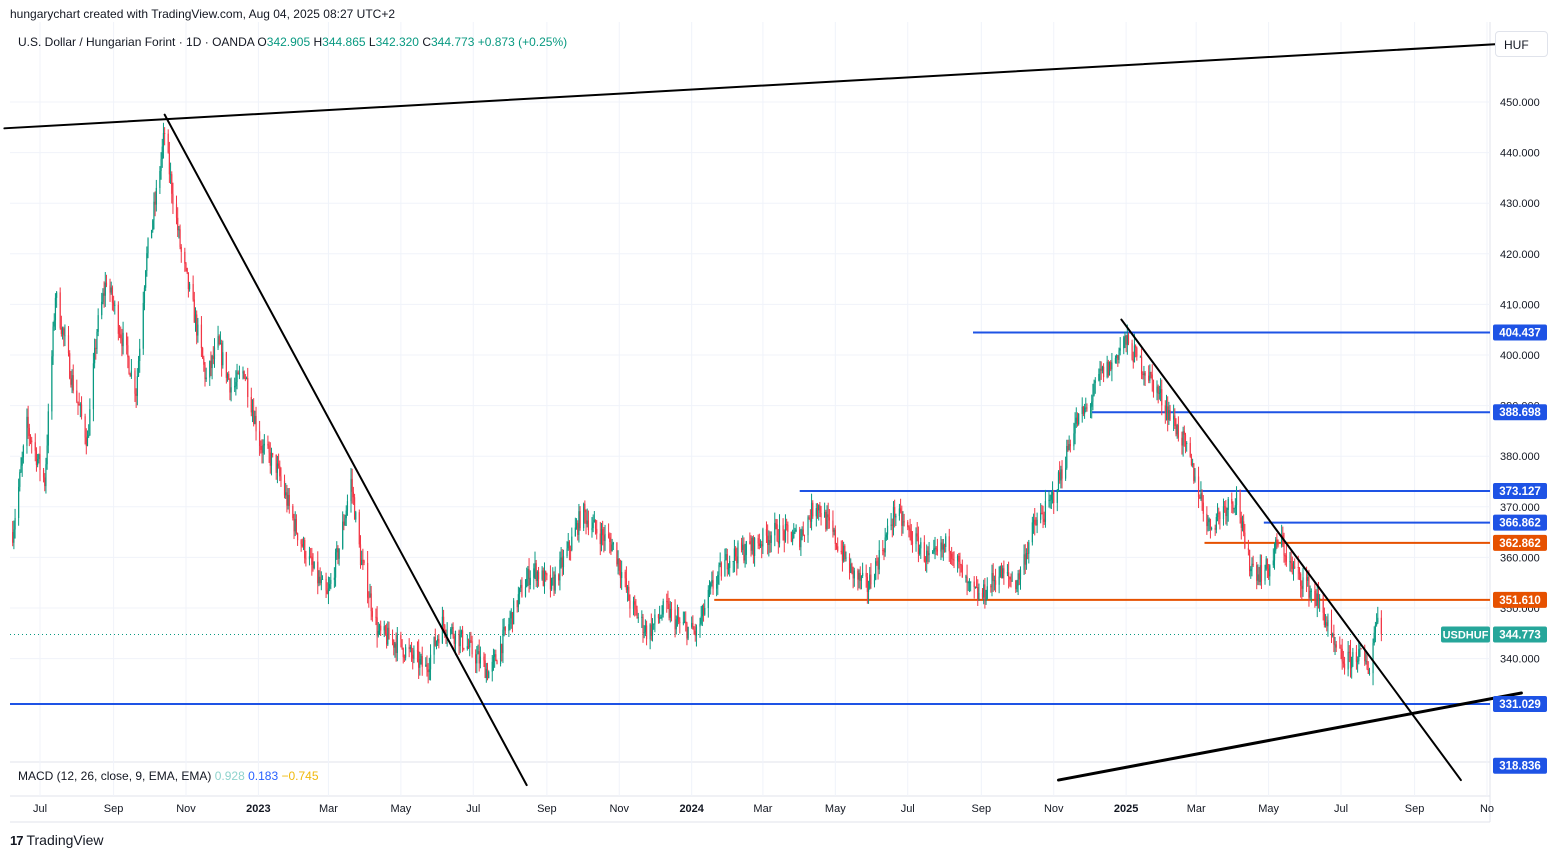 The image size is (1563, 858). Describe the element at coordinates (1520, 508) in the screenshot. I see `y-tick-label: 370.000` at that location.